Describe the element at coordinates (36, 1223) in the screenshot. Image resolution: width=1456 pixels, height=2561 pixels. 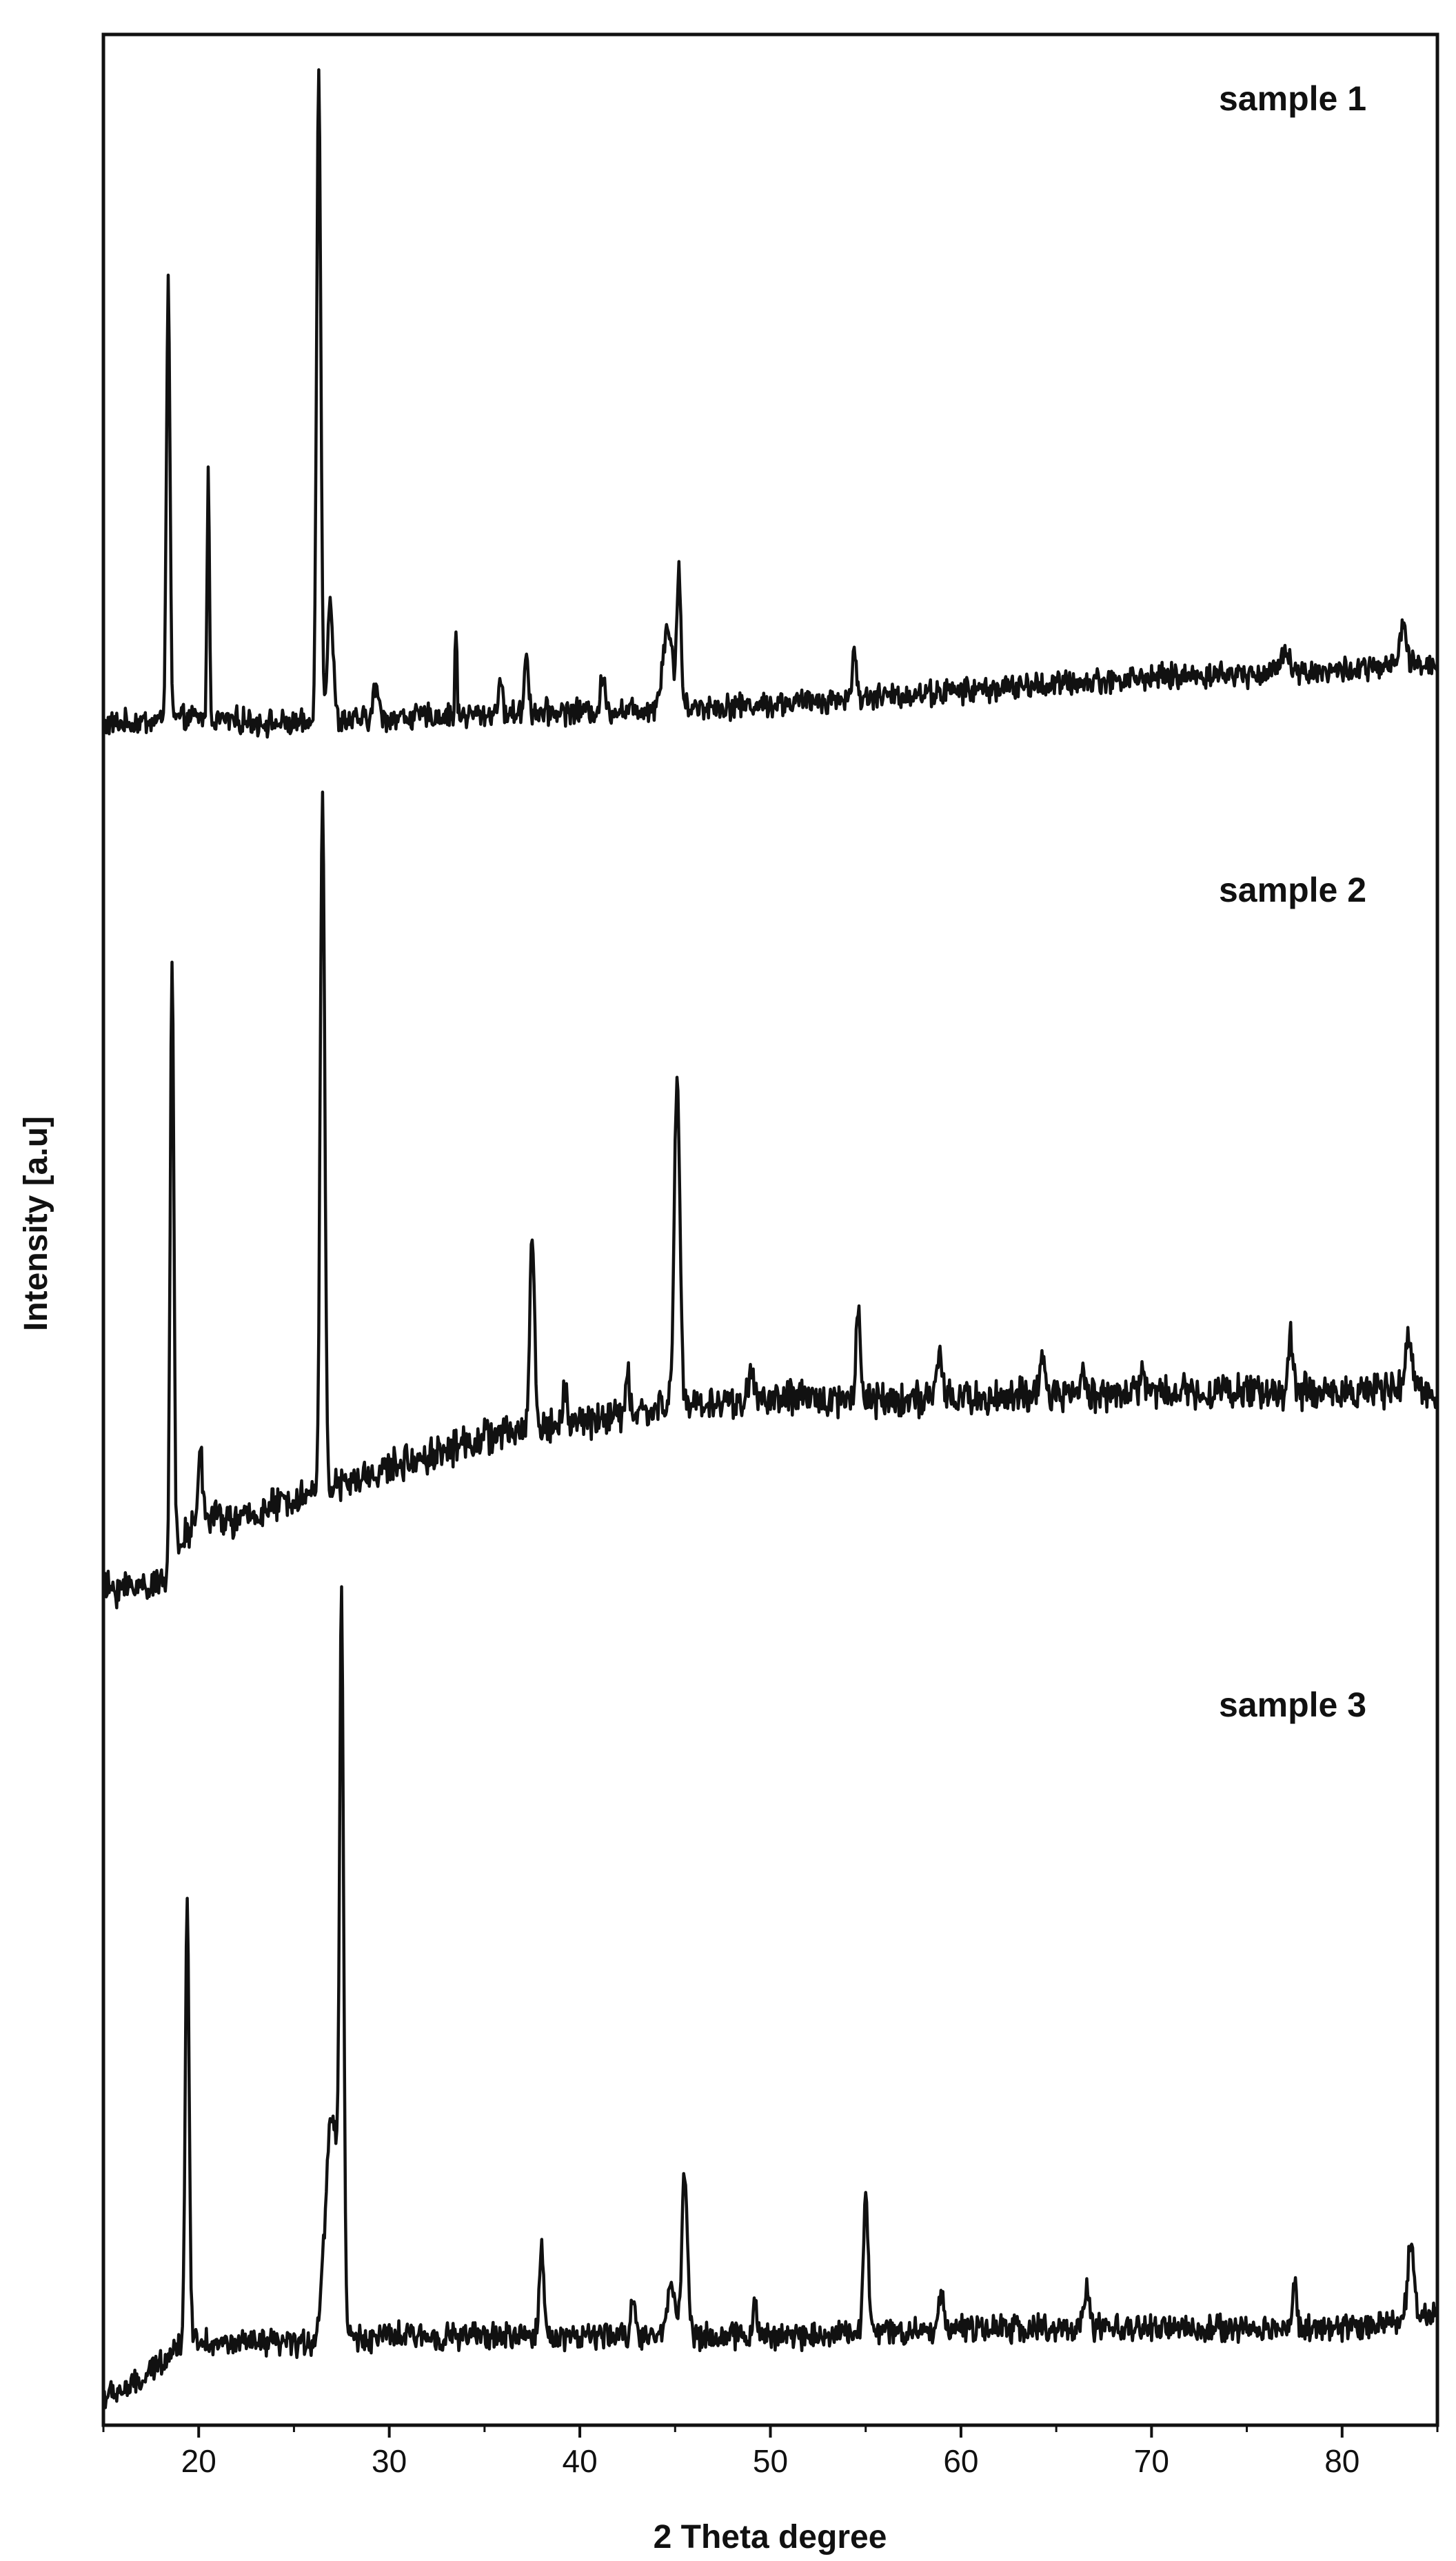
I see `y-axis-title: Intensity [a.u]` at that location.